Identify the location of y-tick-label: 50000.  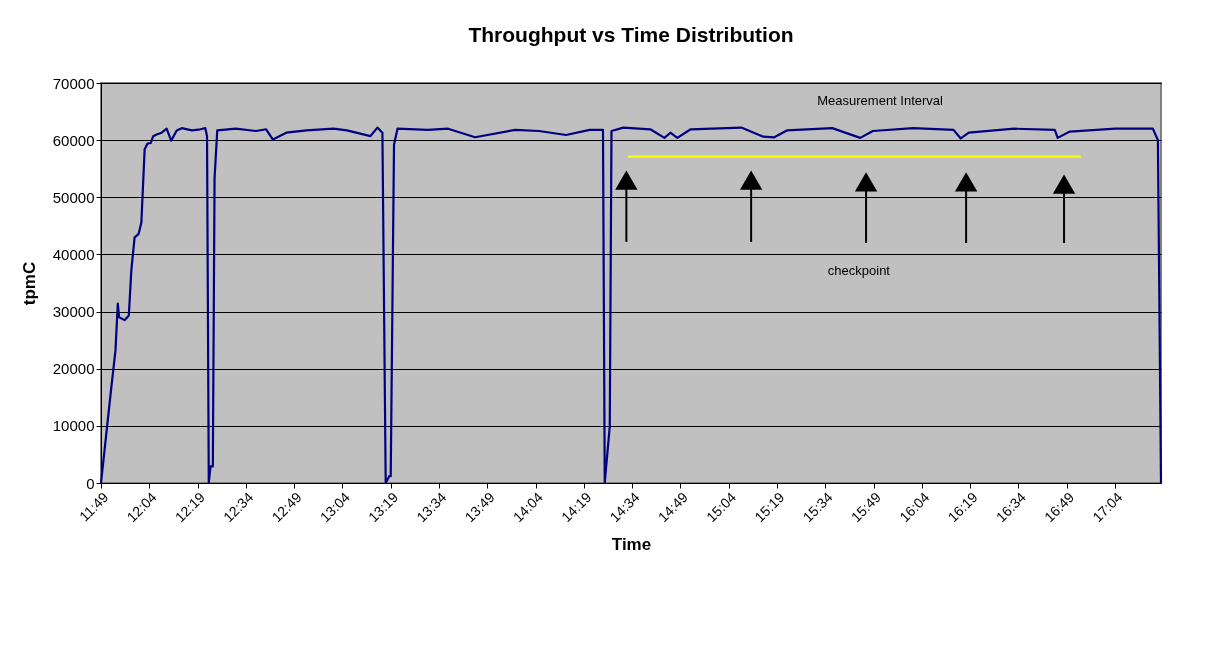
(73, 197).